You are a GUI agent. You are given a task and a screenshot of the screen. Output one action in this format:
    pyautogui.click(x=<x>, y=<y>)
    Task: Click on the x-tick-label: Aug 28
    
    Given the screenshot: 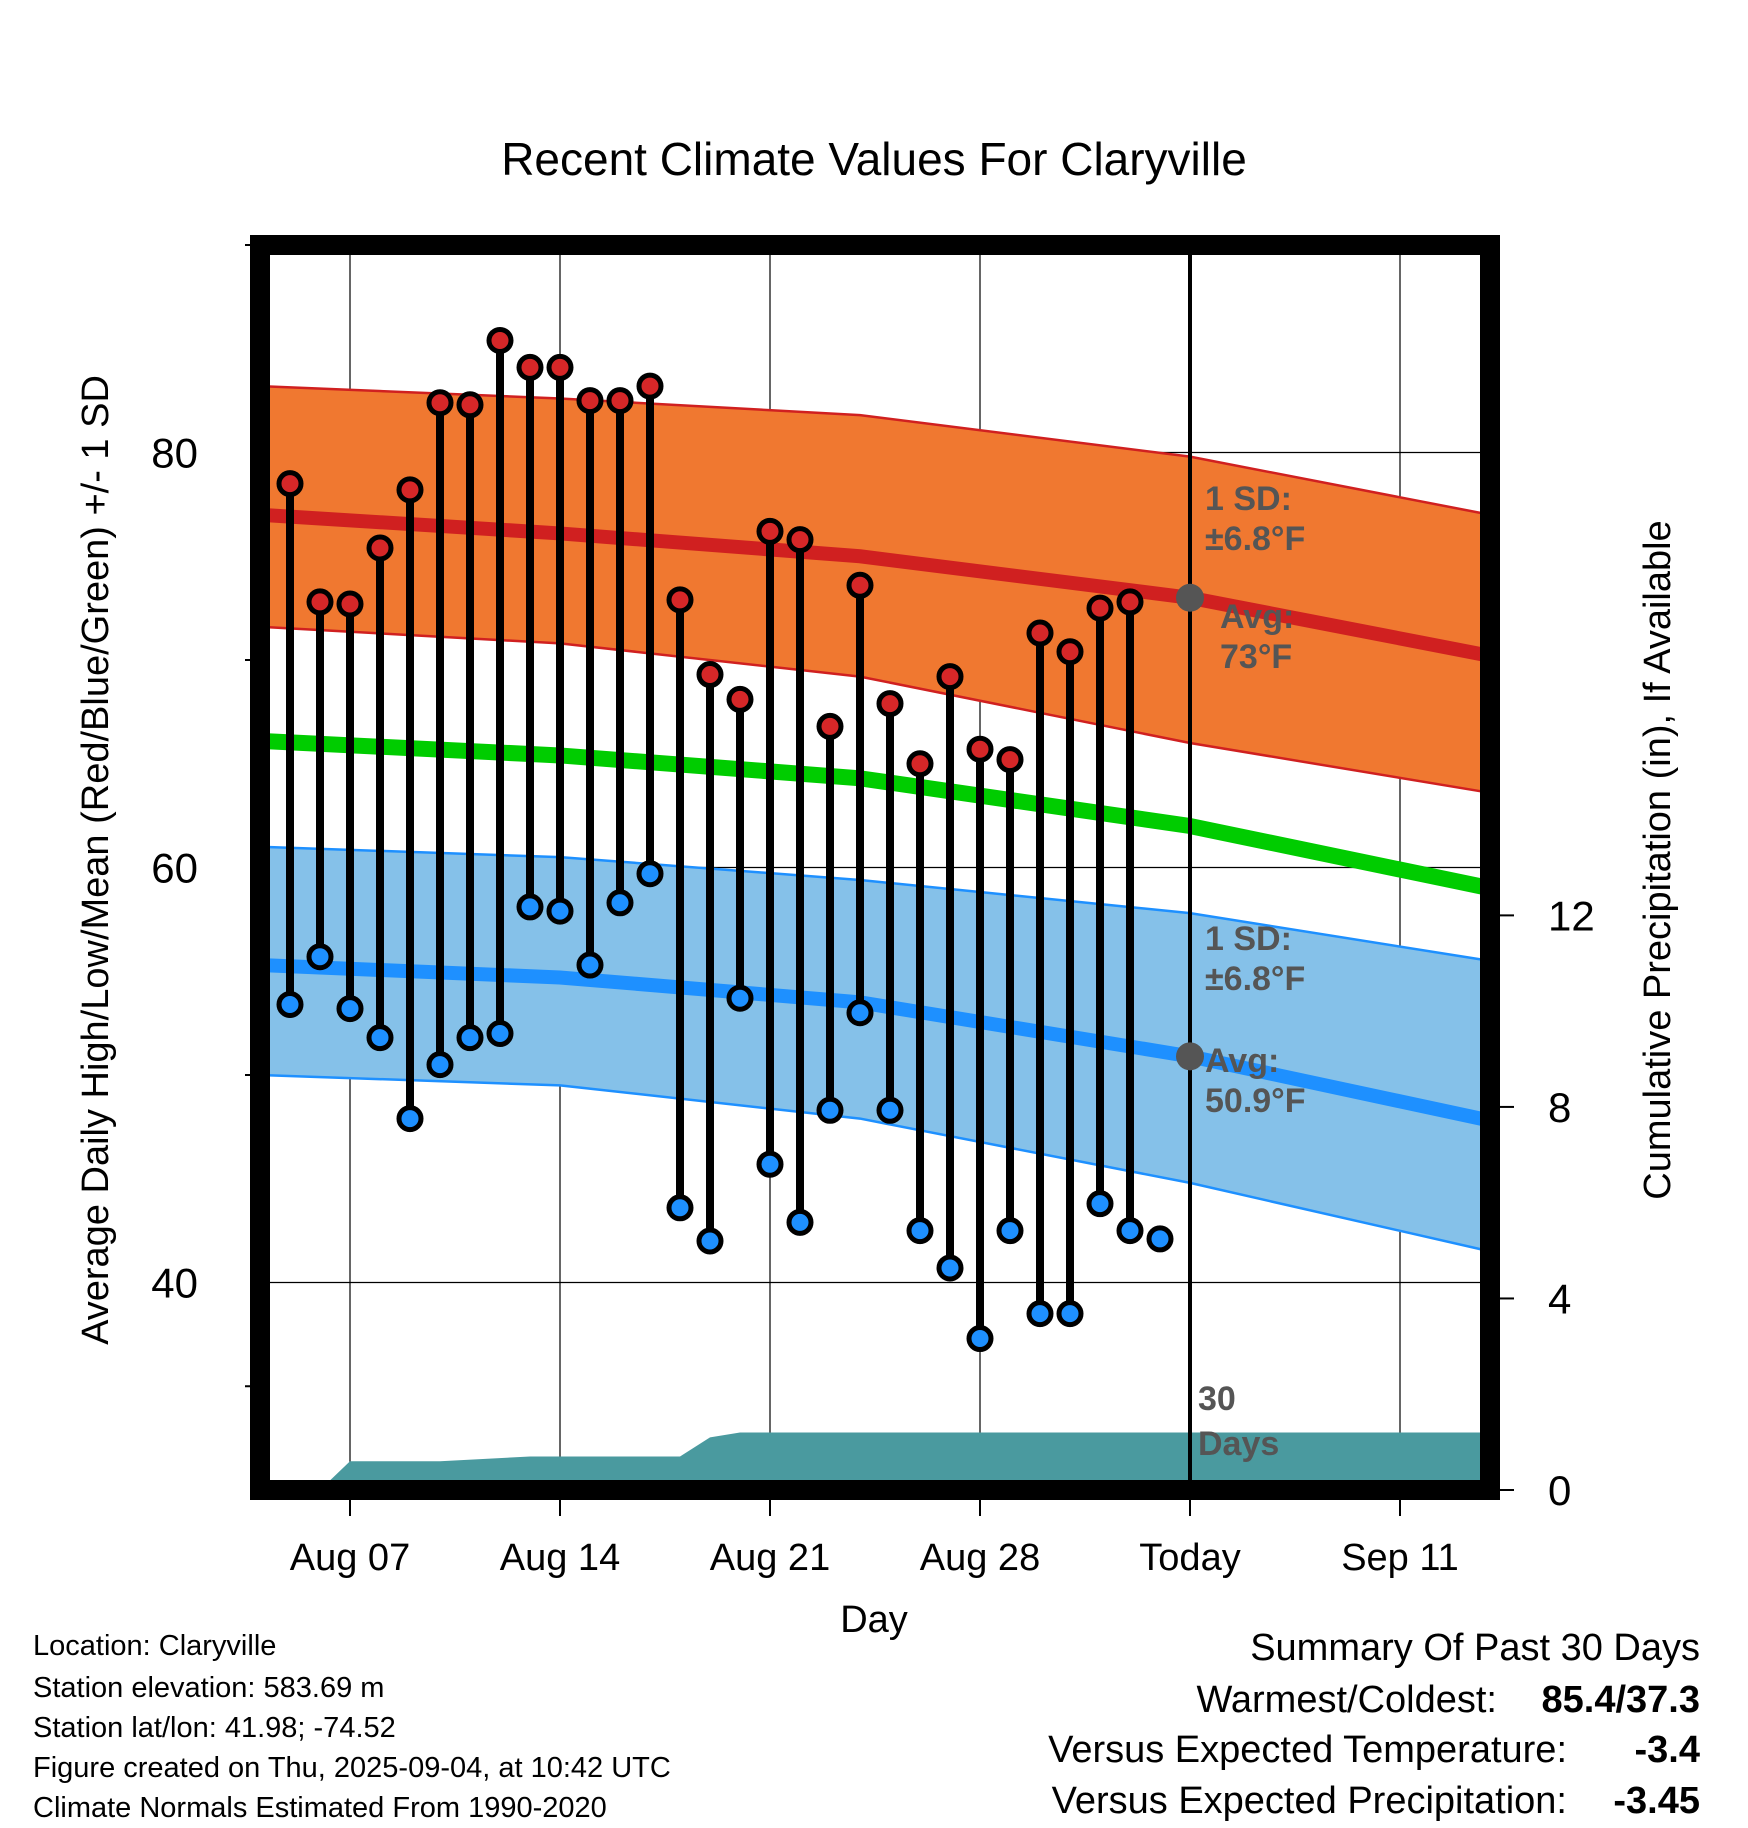 What is the action you would take?
    pyautogui.click(x=980, y=1558)
    